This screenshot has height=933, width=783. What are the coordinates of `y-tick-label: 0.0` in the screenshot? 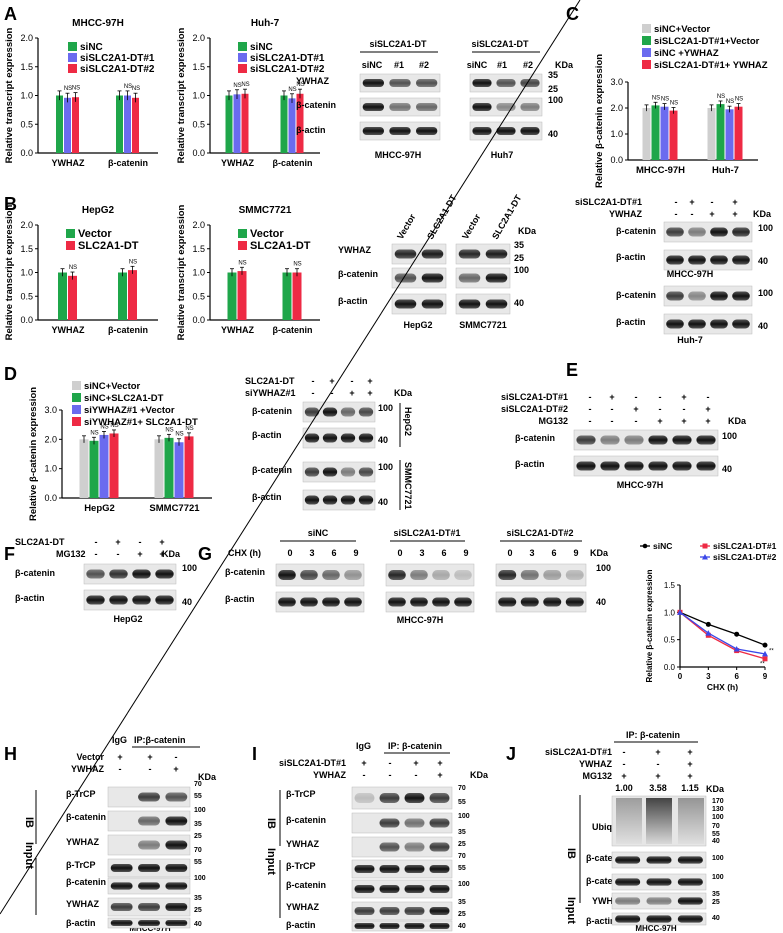 It's located at (50, 498).